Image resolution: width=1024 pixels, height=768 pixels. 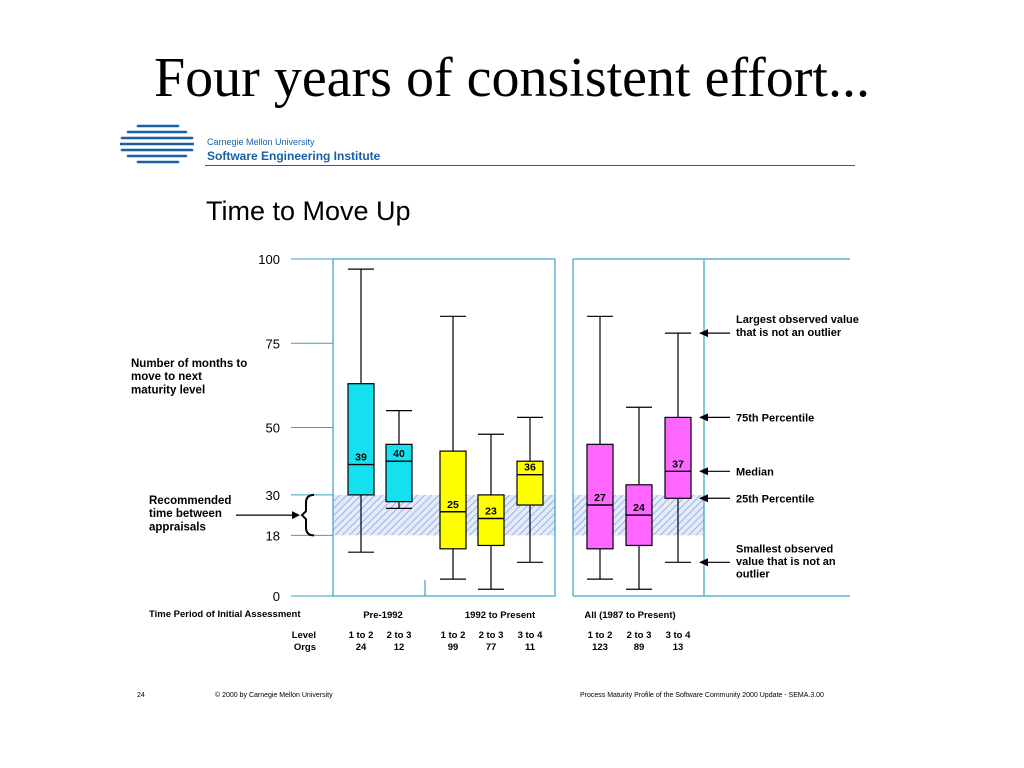 I want to click on group-label: 1992 to Present, so click(x=500, y=615).